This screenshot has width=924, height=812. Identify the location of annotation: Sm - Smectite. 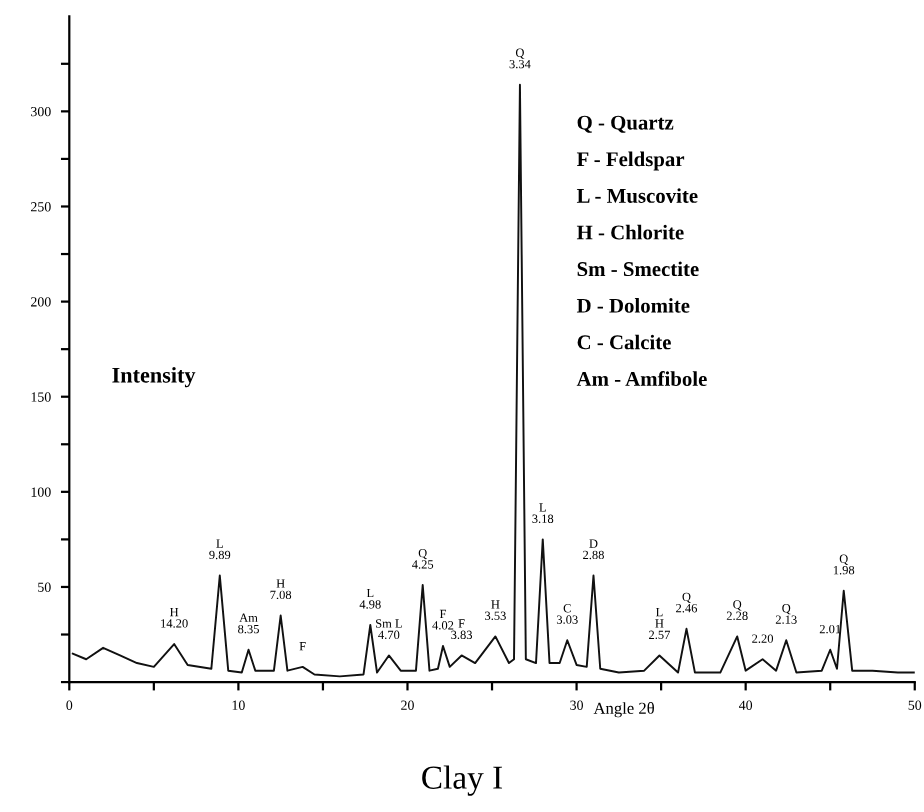
(638, 269).